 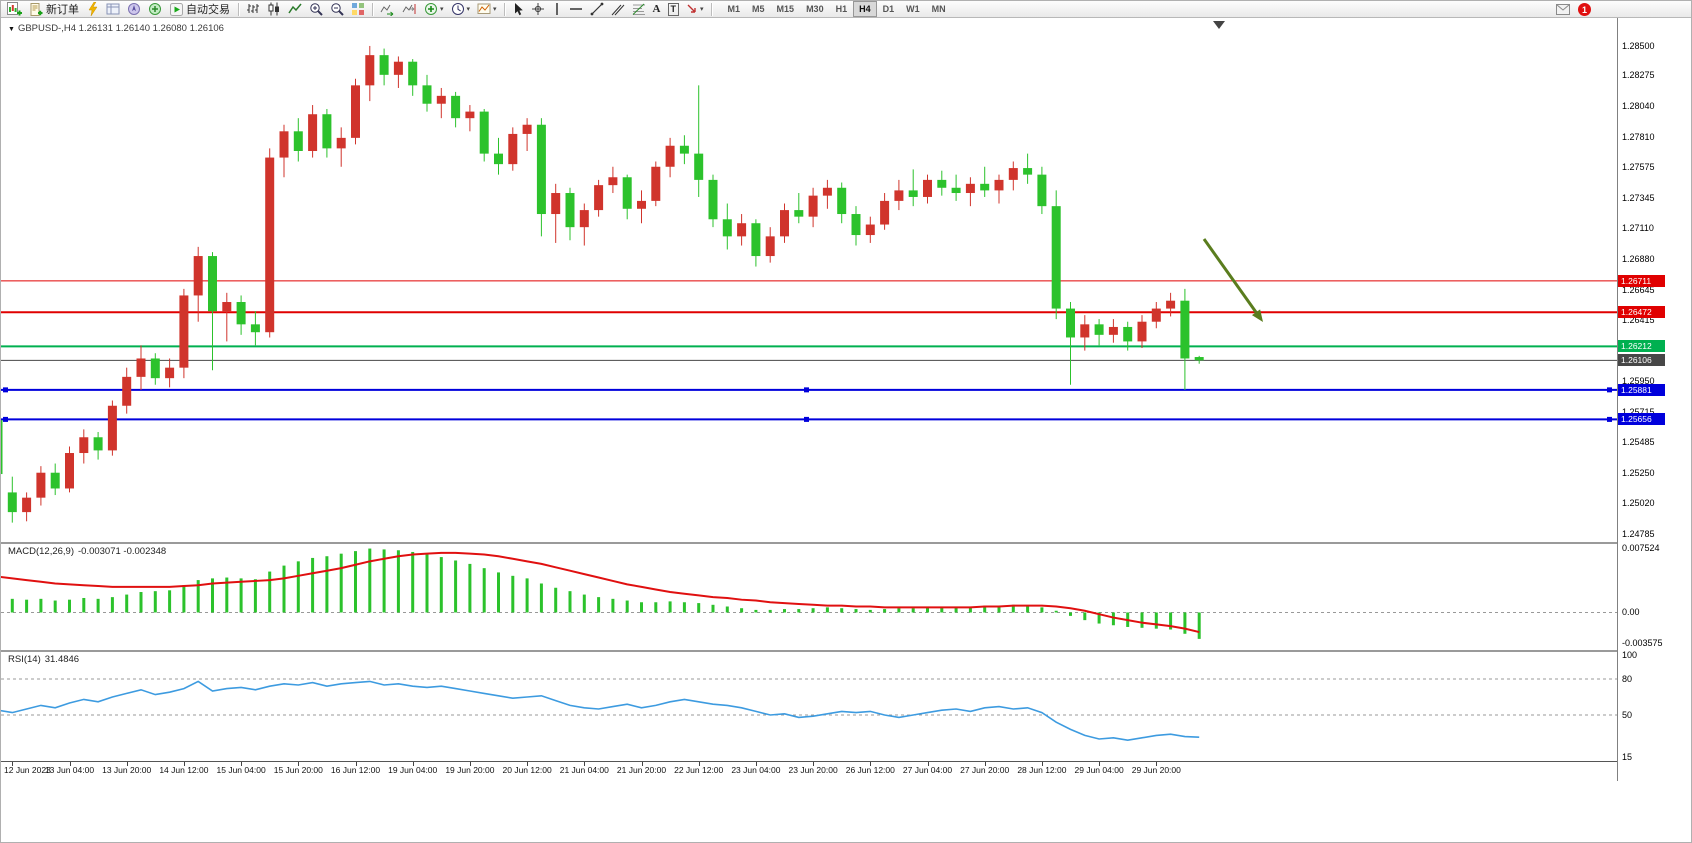 I want to click on timeframe-button-m1: M1, so click(x=734, y=9).